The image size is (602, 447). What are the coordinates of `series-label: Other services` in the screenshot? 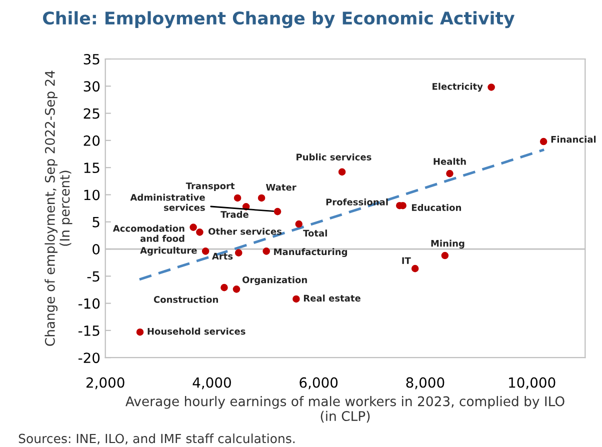 It's located at (245, 231).